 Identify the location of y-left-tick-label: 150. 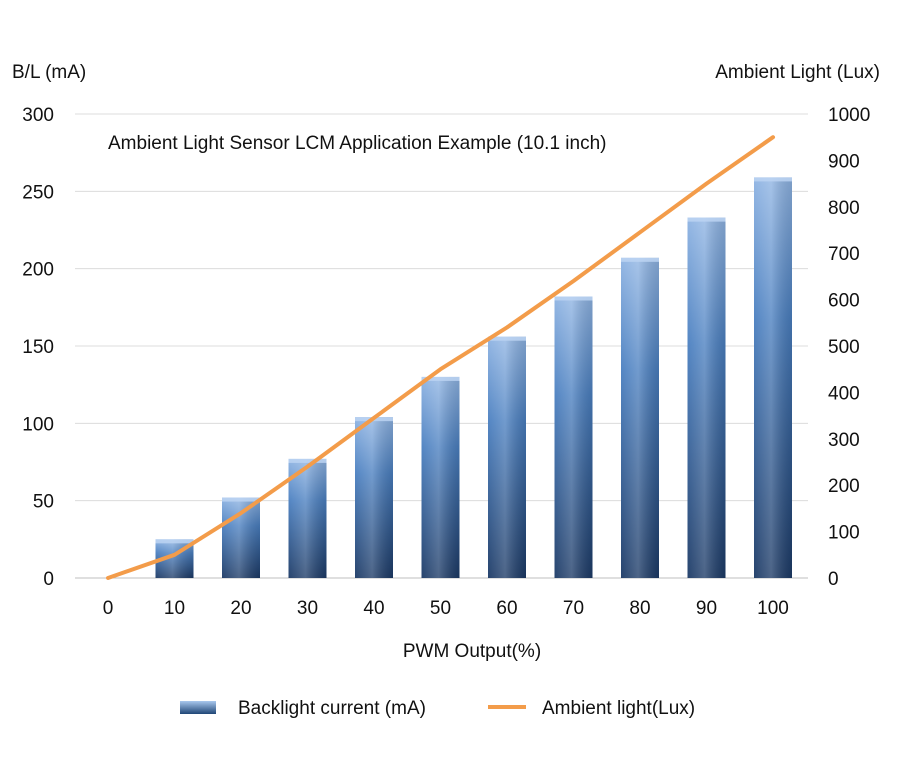
(38, 347).